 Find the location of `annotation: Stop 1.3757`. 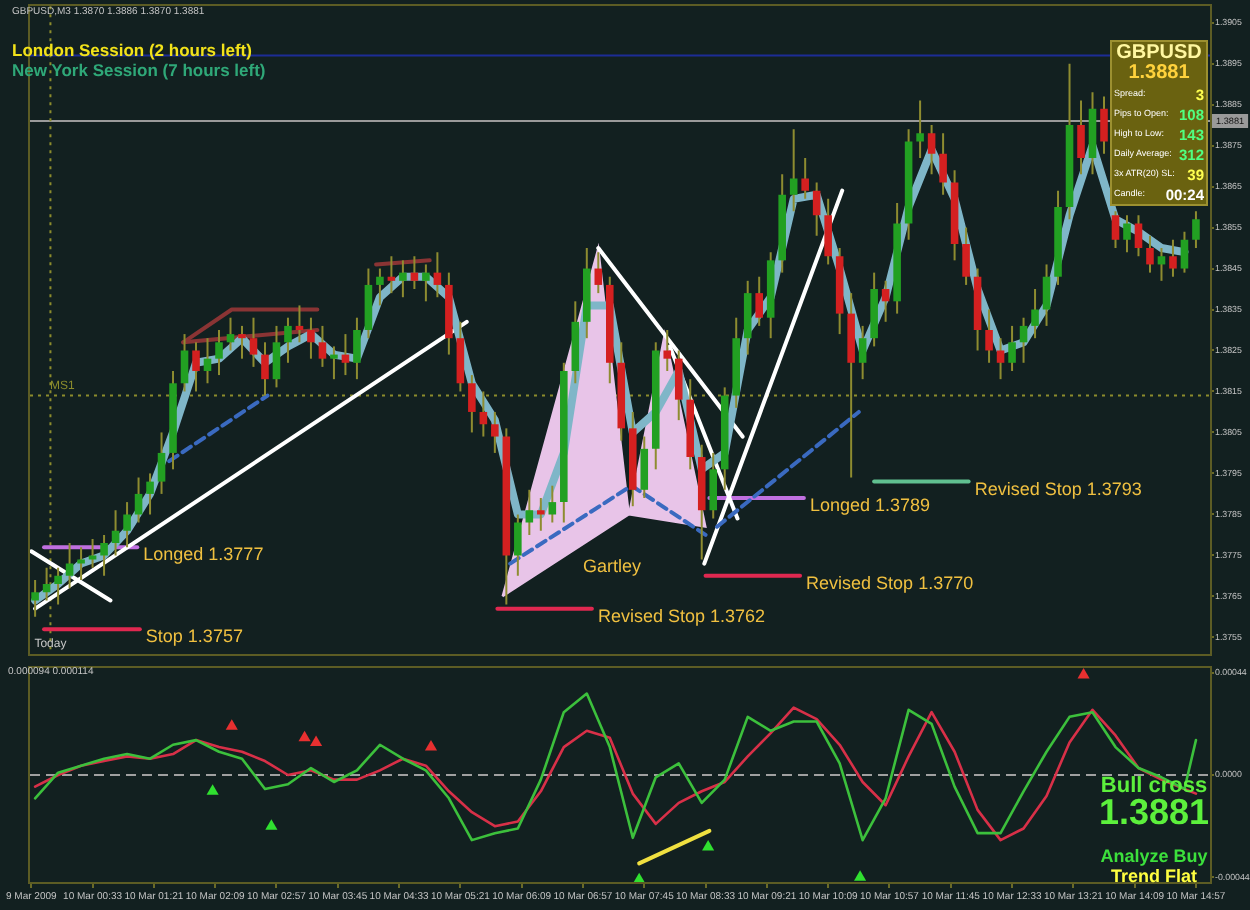

annotation: Stop 1.3757 is located at coordinates (194, 636).